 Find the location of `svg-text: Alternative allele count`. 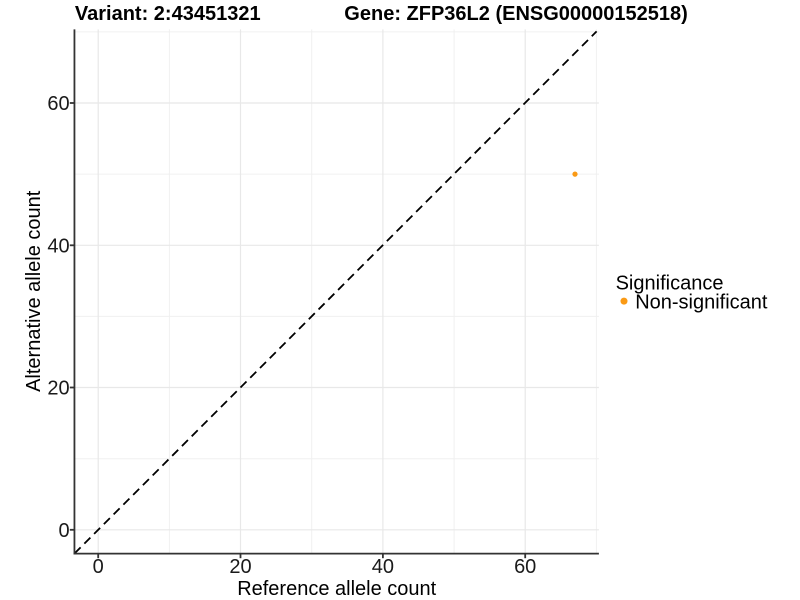

svg-text: Alternative allele count is located at coordinates (34, 291).